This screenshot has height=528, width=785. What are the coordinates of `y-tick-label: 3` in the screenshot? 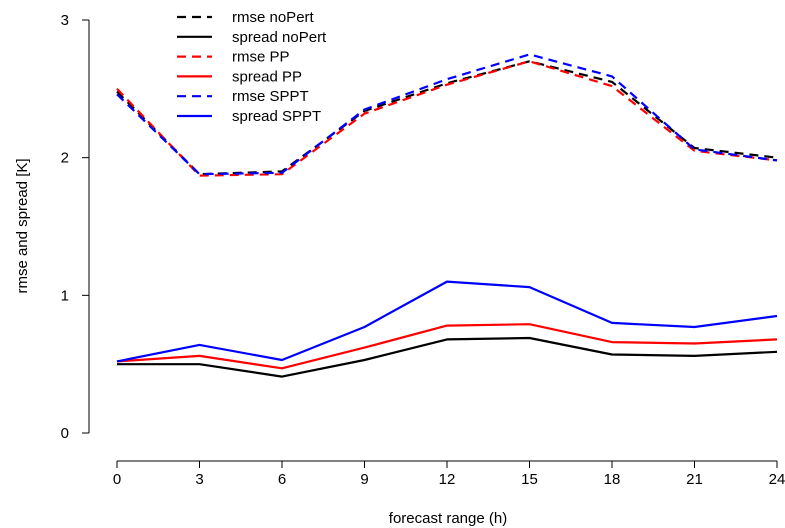 It's located at (65, 20).